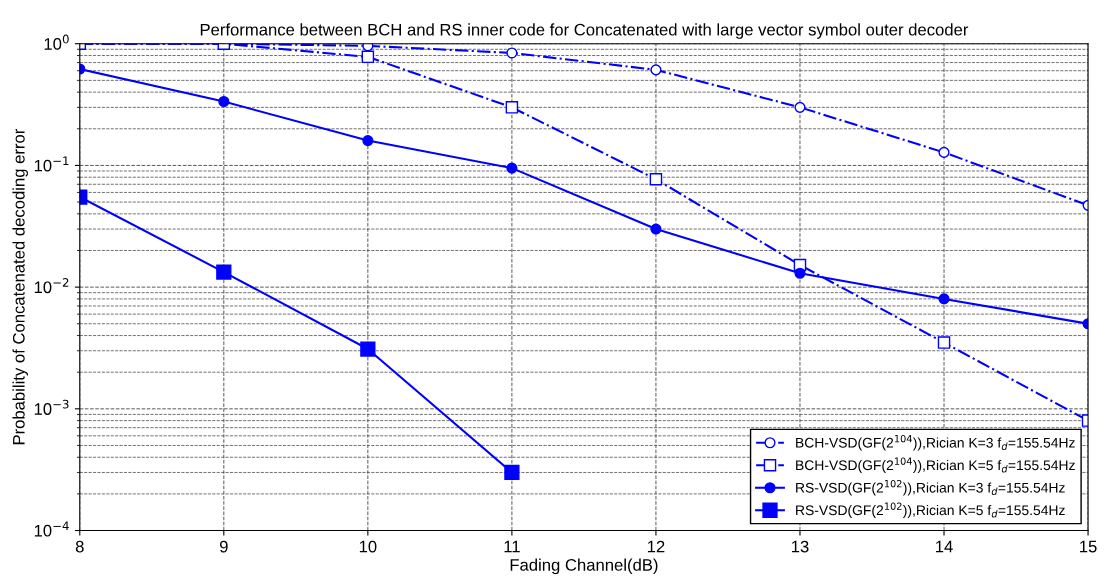 This screenshot has height=583, width=1108. I want to click on legend-label: RS-VSD(GF(2$^{102}$)),Rician K=5 f$_{d}$=155.54Hz, so click(930, 510).